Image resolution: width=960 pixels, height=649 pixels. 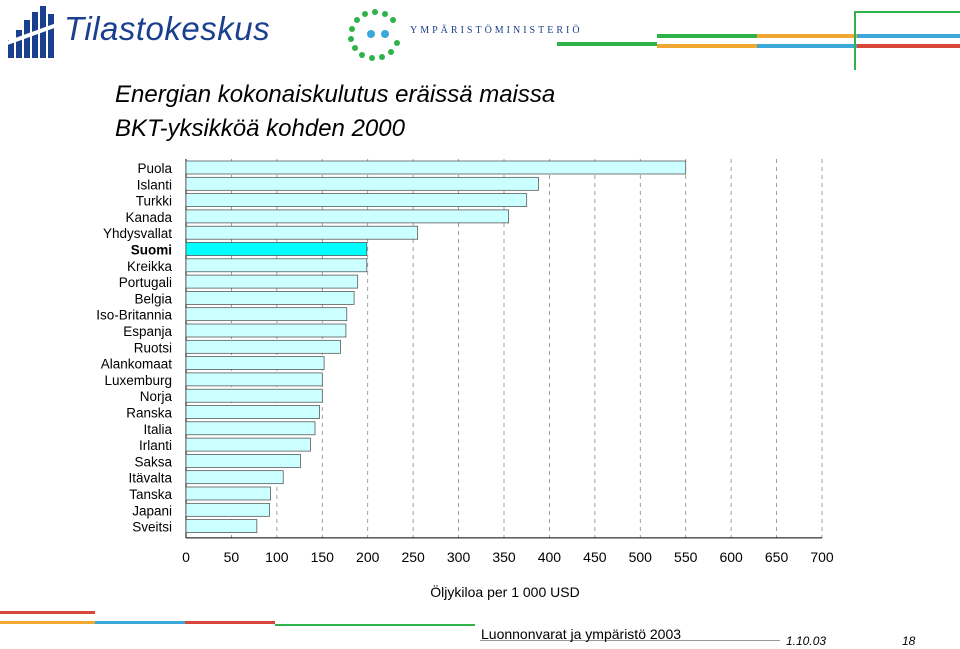 I want to click on x-axis-label: Öljykiloa per 1 000 USD, so click(x=504, y=591).